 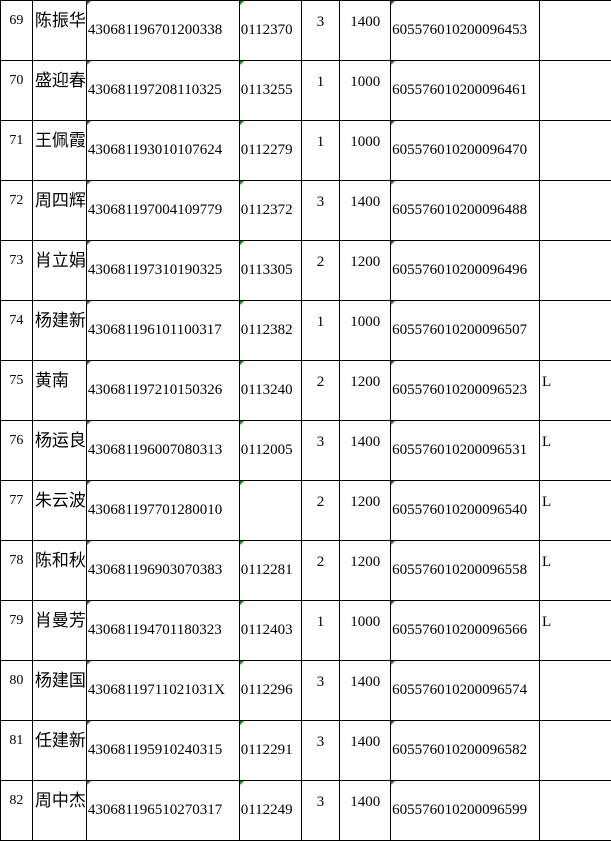 I want to click on row-number-cell: 77, so click(x=17, y=511).